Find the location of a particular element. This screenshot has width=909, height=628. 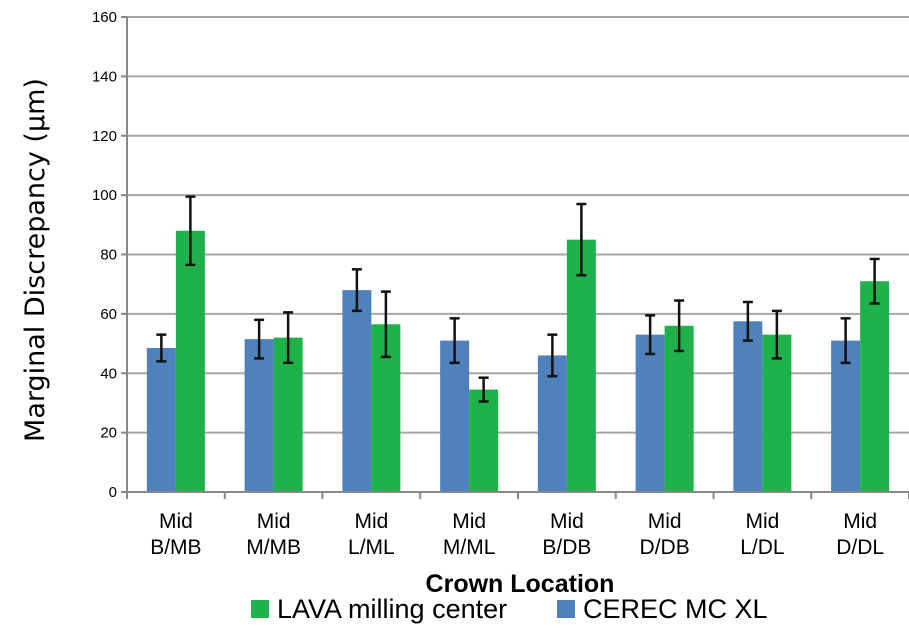

legend-label: CEREC MC XL is located at coordinates (675, 609).